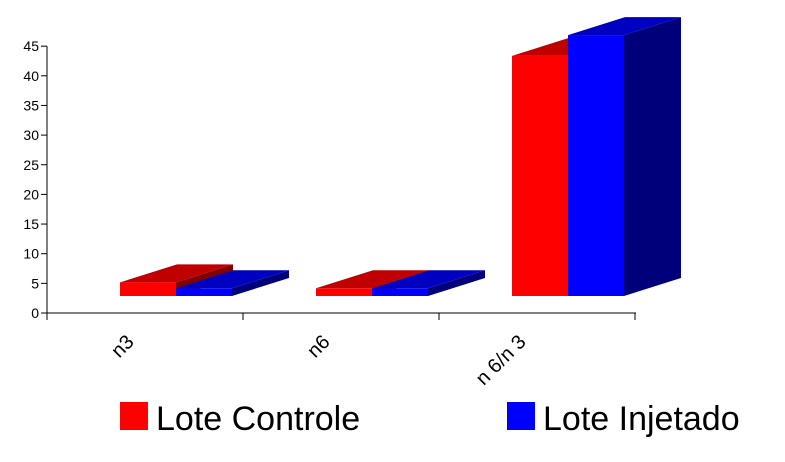 This screenshot has height=462, width=785. Describe the element at coordinates (31, 224) in the screenshot. I see `y-tick-label: 15` at that location.